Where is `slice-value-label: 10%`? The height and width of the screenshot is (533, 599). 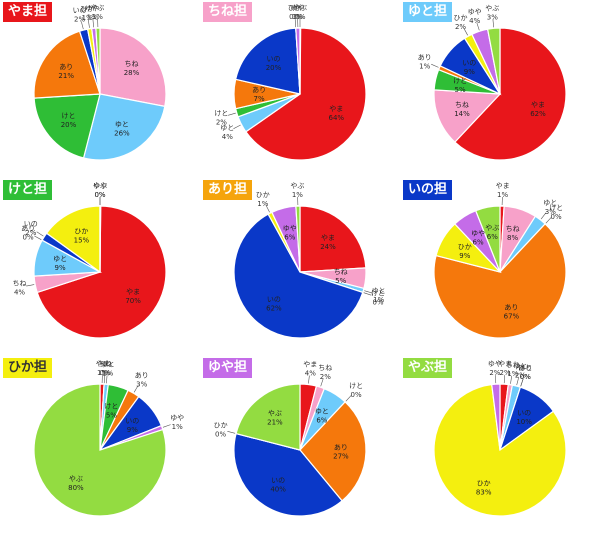
slice-value-label: 10% is located at coordinates (524, 422).